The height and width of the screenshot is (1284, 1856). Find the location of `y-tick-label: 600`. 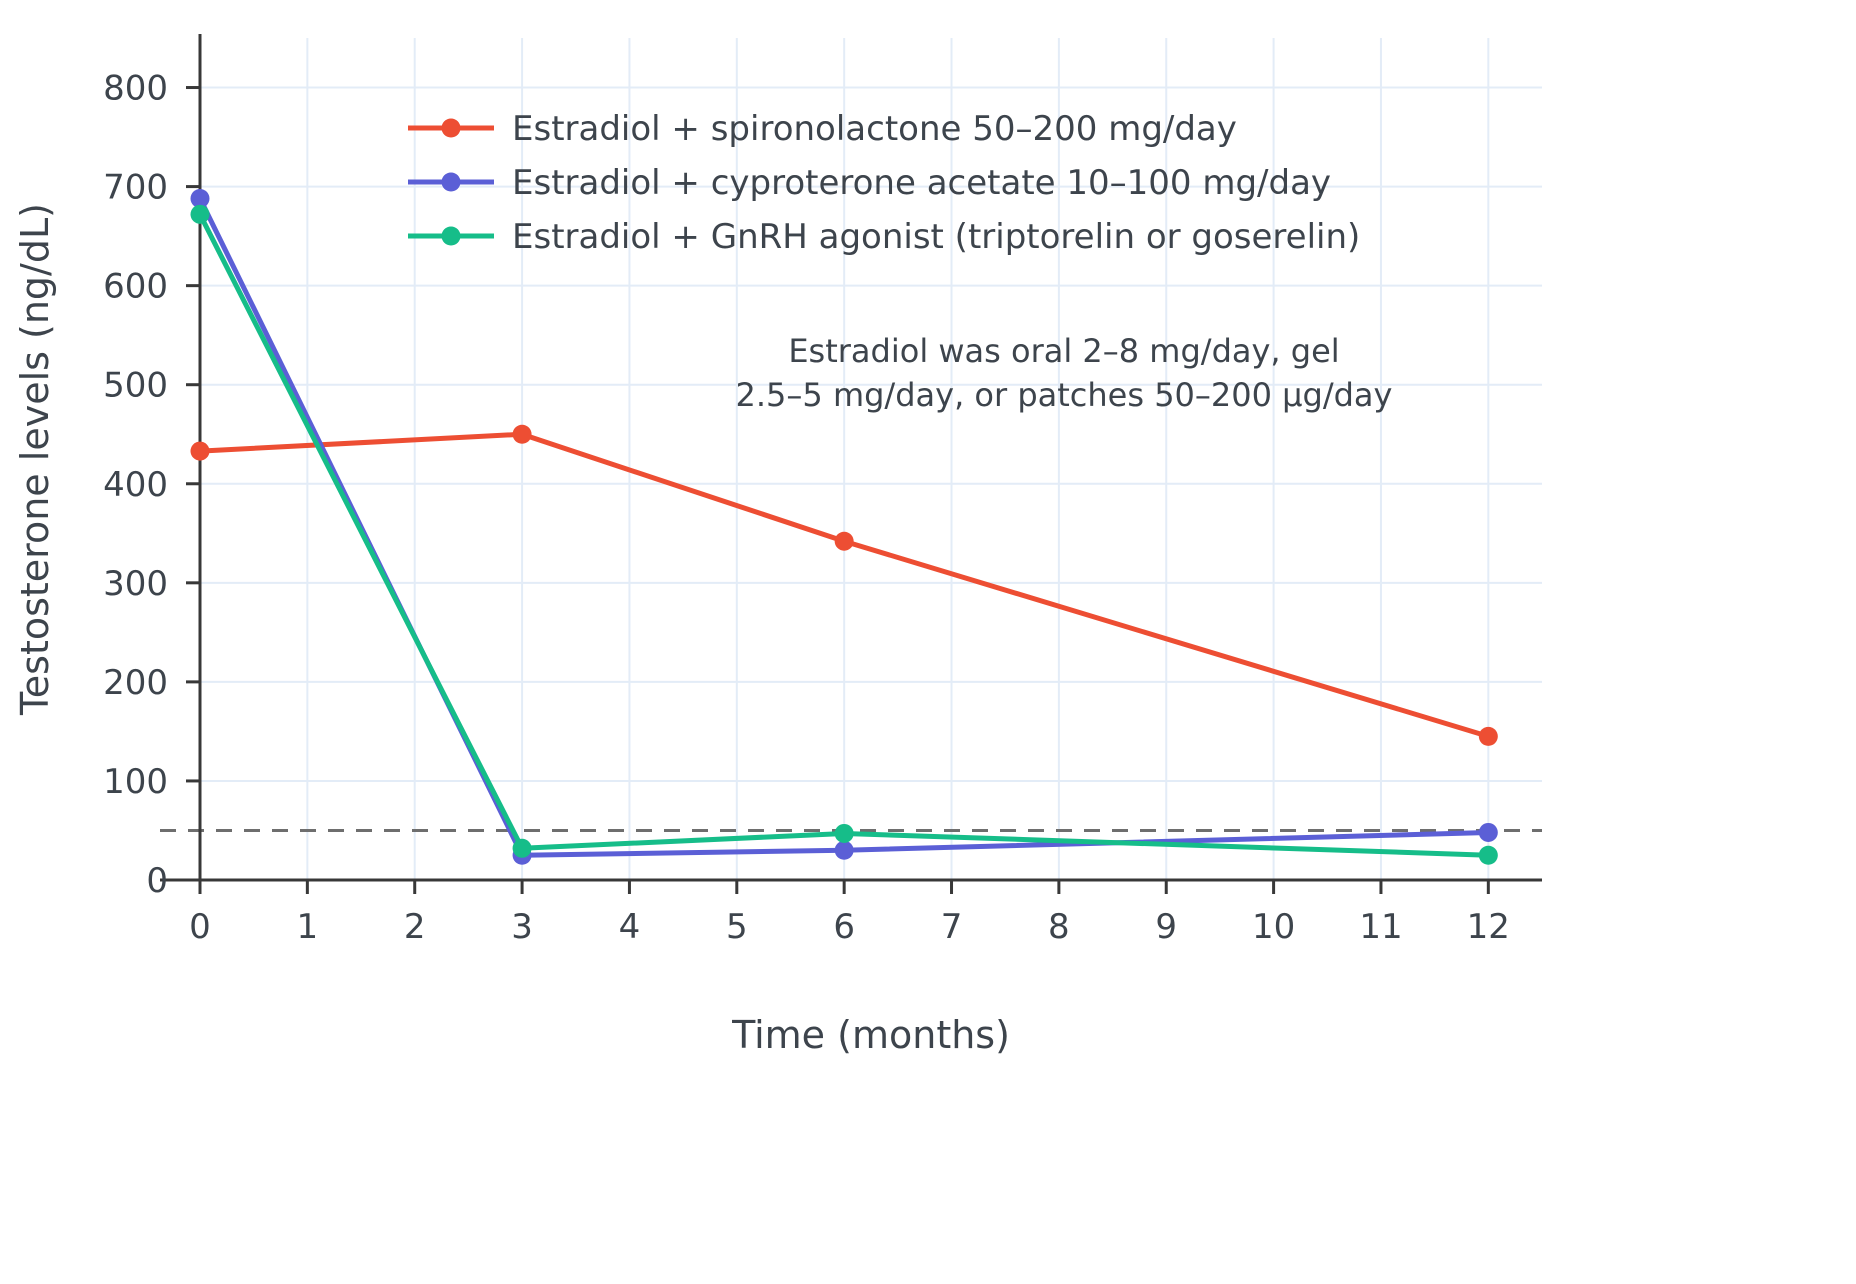

y-tick-label: 600 is located at coordinates (135, 287).